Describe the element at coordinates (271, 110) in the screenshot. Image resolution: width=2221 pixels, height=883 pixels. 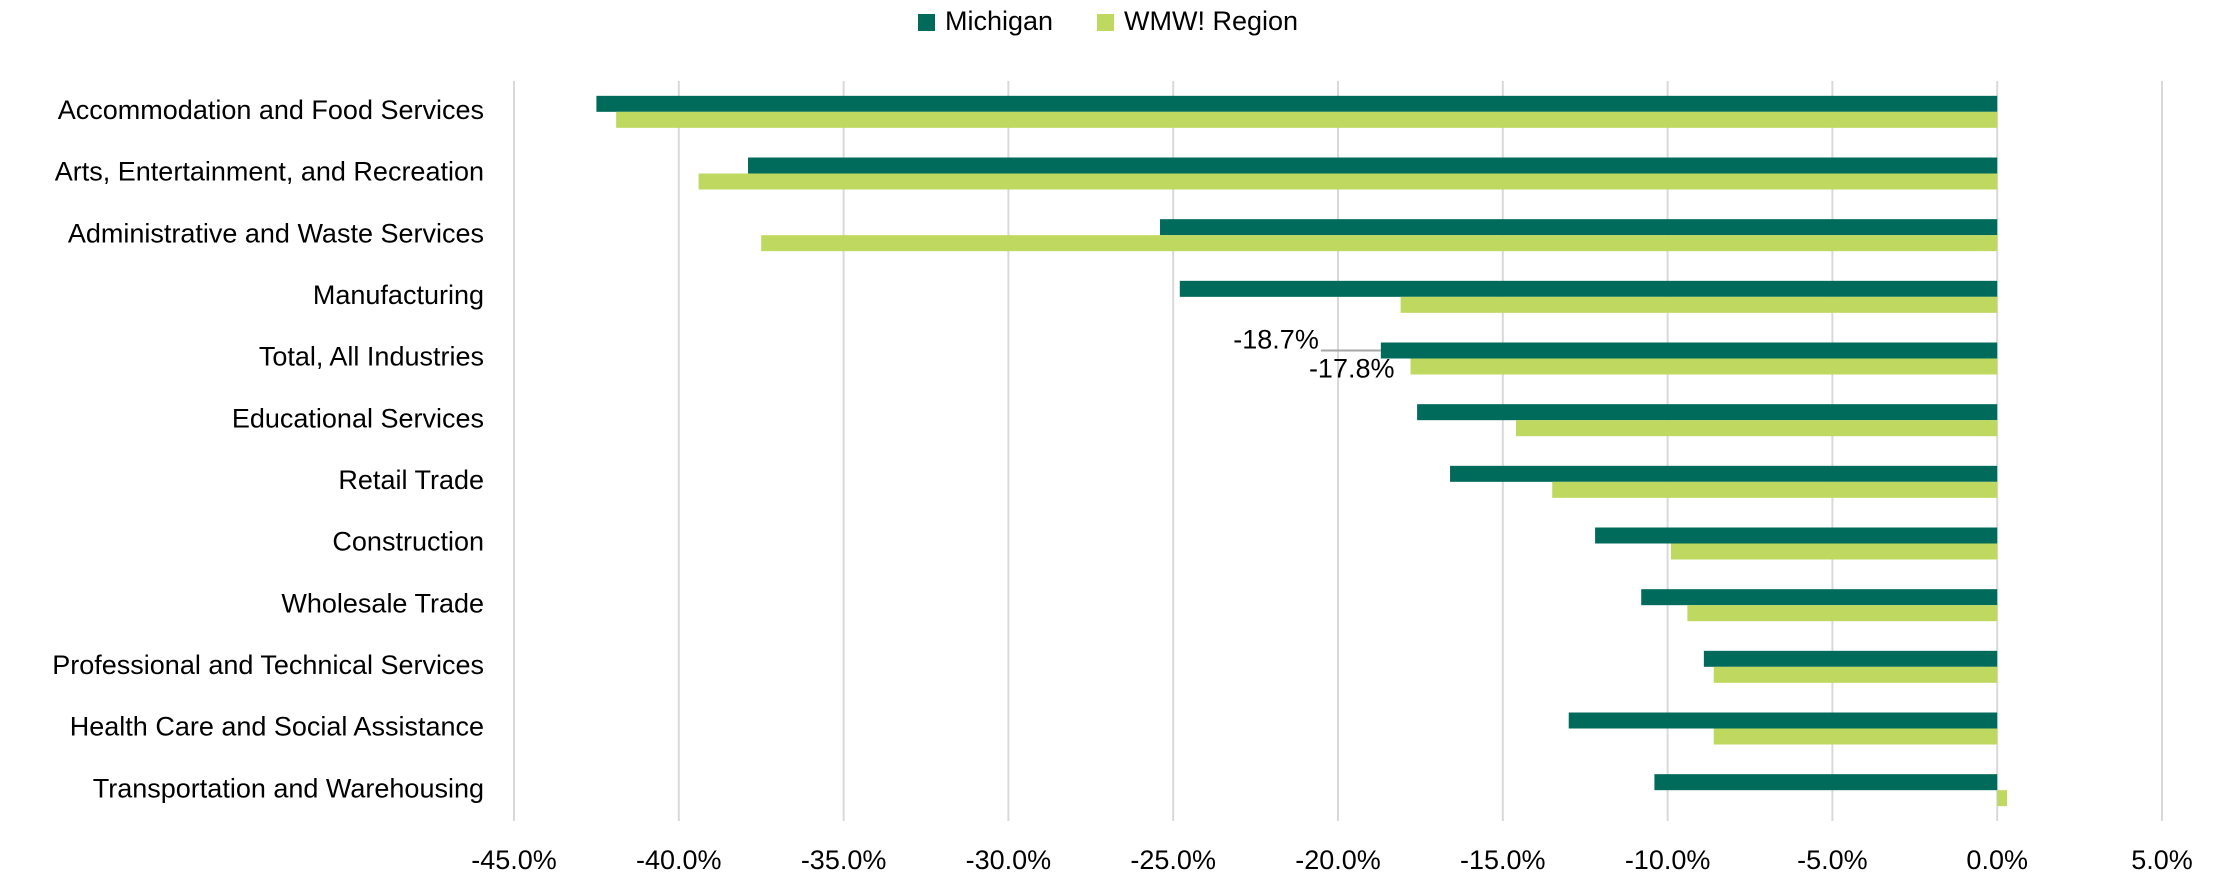
I see `y-tick-label: Accommodation and Food Services` at that location.